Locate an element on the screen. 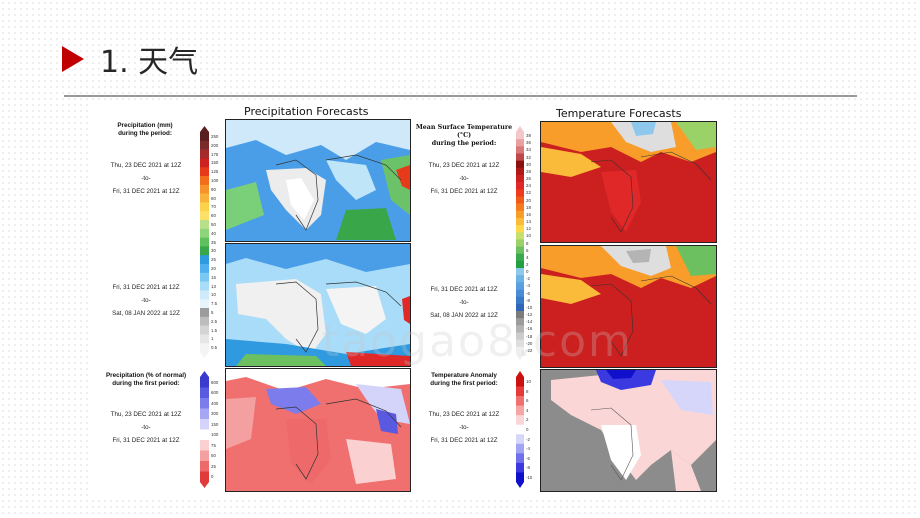  colorbar-tick-label: 13 is located at coordinates (213, 286).